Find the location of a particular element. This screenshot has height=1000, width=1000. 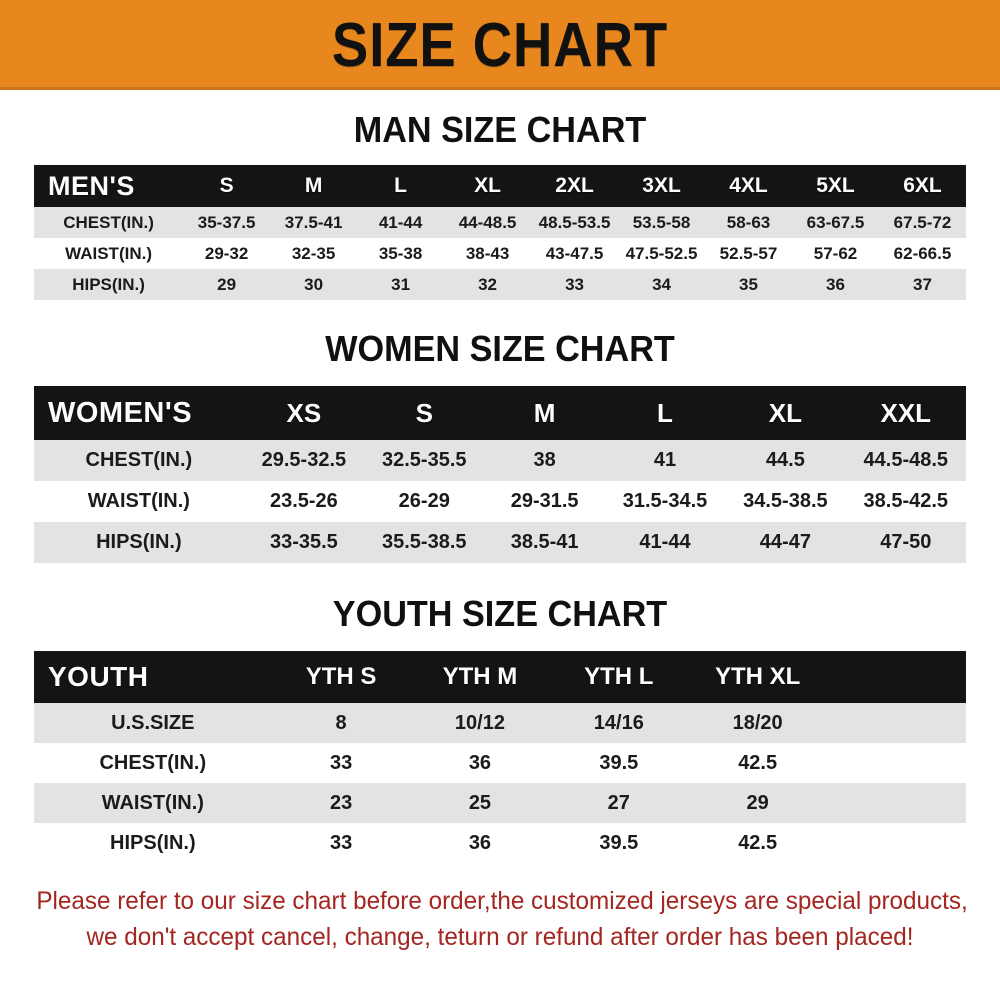

table-row: HIPS(IN.) 33 36 39.5 42.5 is located at coordinates (500, 843).